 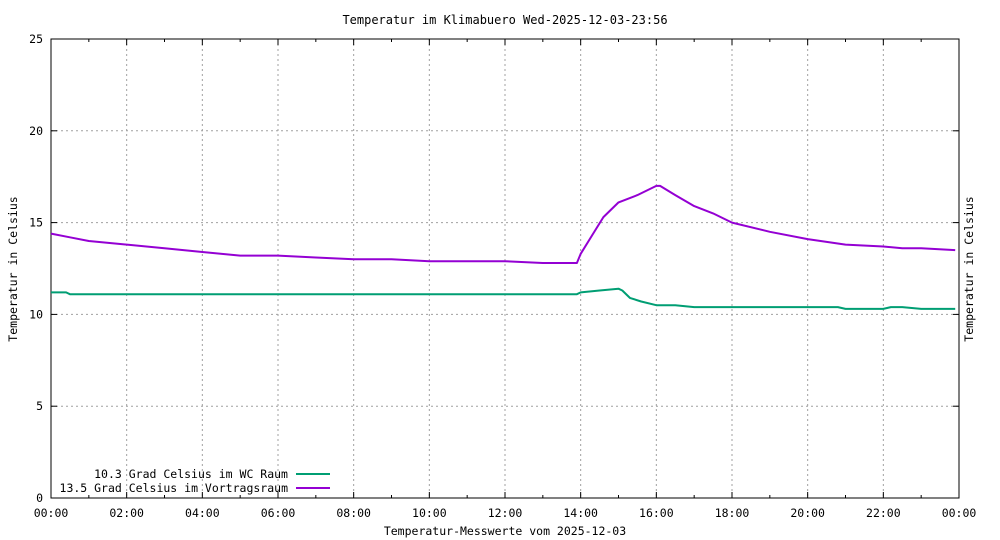 I want to click on y-tick-label: 20, so click(x=36, y=131).